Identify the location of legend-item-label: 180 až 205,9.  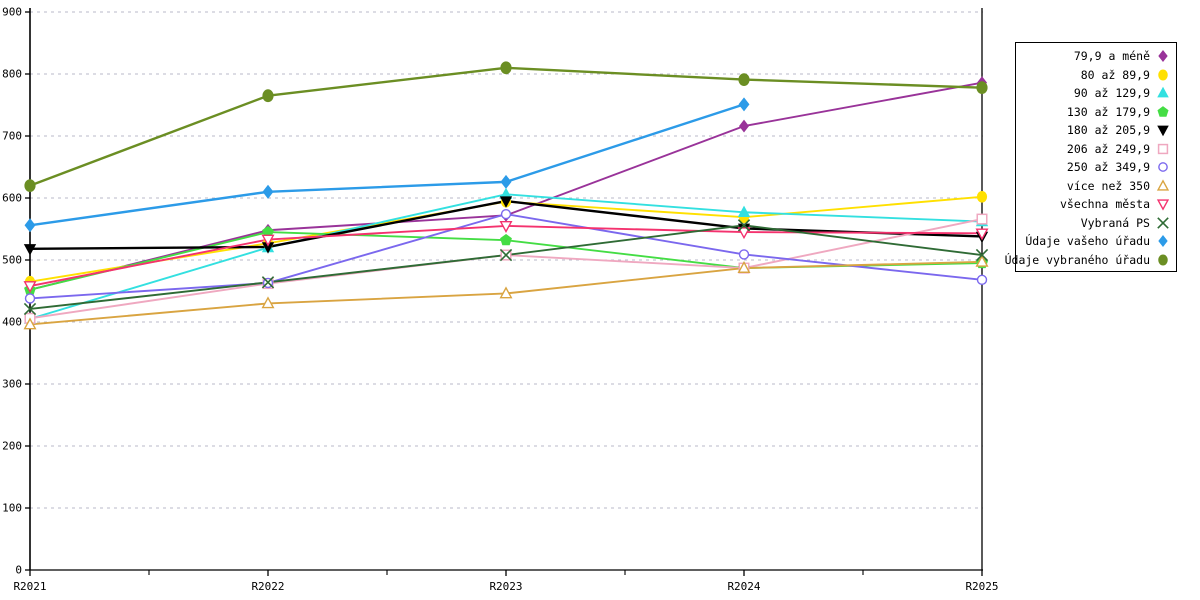
(1108, 130).